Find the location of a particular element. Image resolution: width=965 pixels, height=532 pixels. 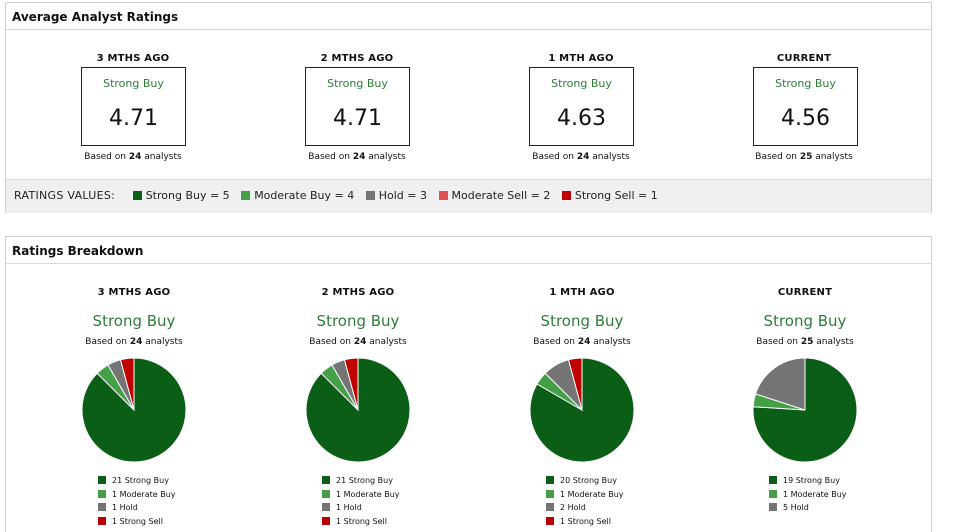

legend-text: Moderate Sell = 2 is located at coordinates (501, 195).